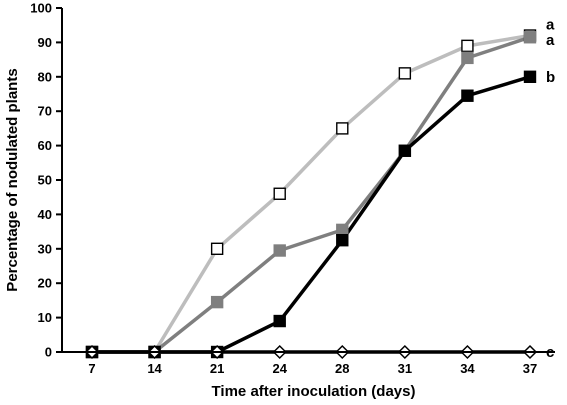  What do you see at coordinates (217, 368) in the screenshot?
I see `x-tick-label: 21` at bounding box center [217, 368].